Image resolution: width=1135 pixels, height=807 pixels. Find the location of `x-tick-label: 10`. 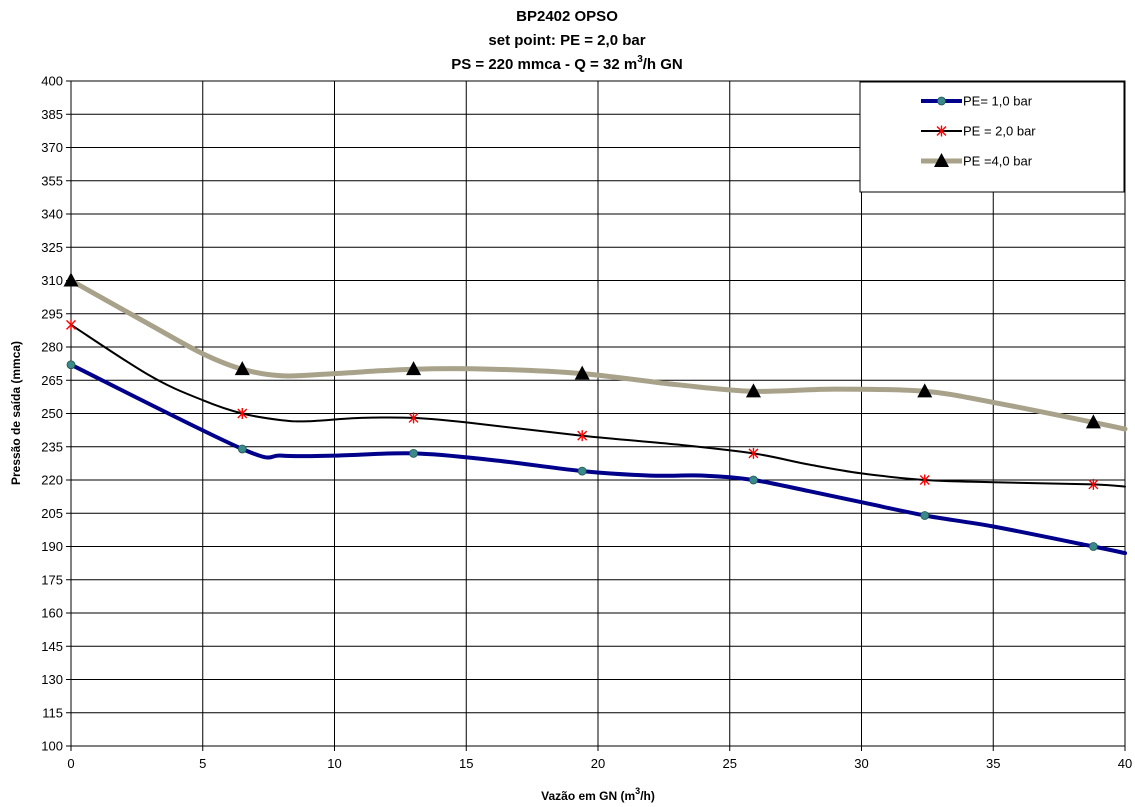

x-tick-label: 10 is located at coordinates (334, 763).